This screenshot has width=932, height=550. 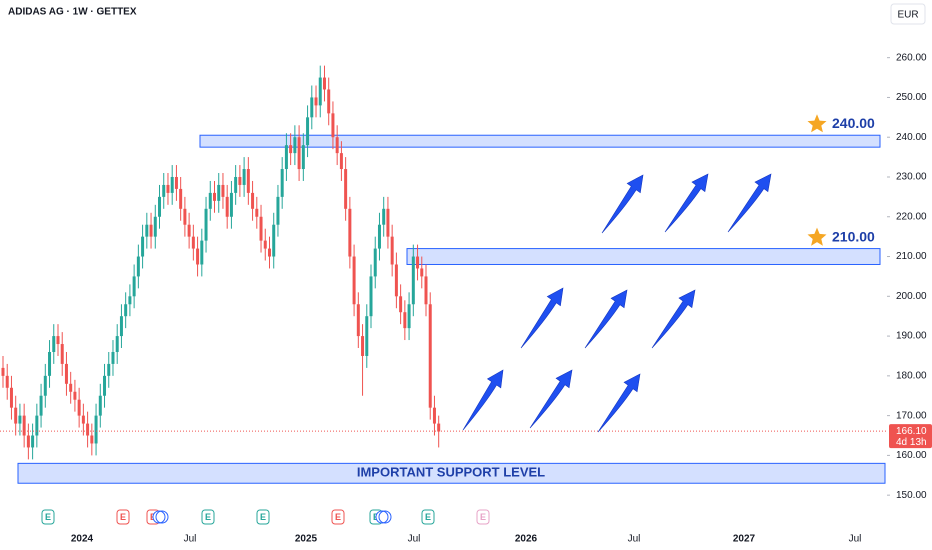 What do you see at coordinates (911, 415) in the screenshot?
I see `y-tick-label: 170.00` at bounding box center [911, 415].